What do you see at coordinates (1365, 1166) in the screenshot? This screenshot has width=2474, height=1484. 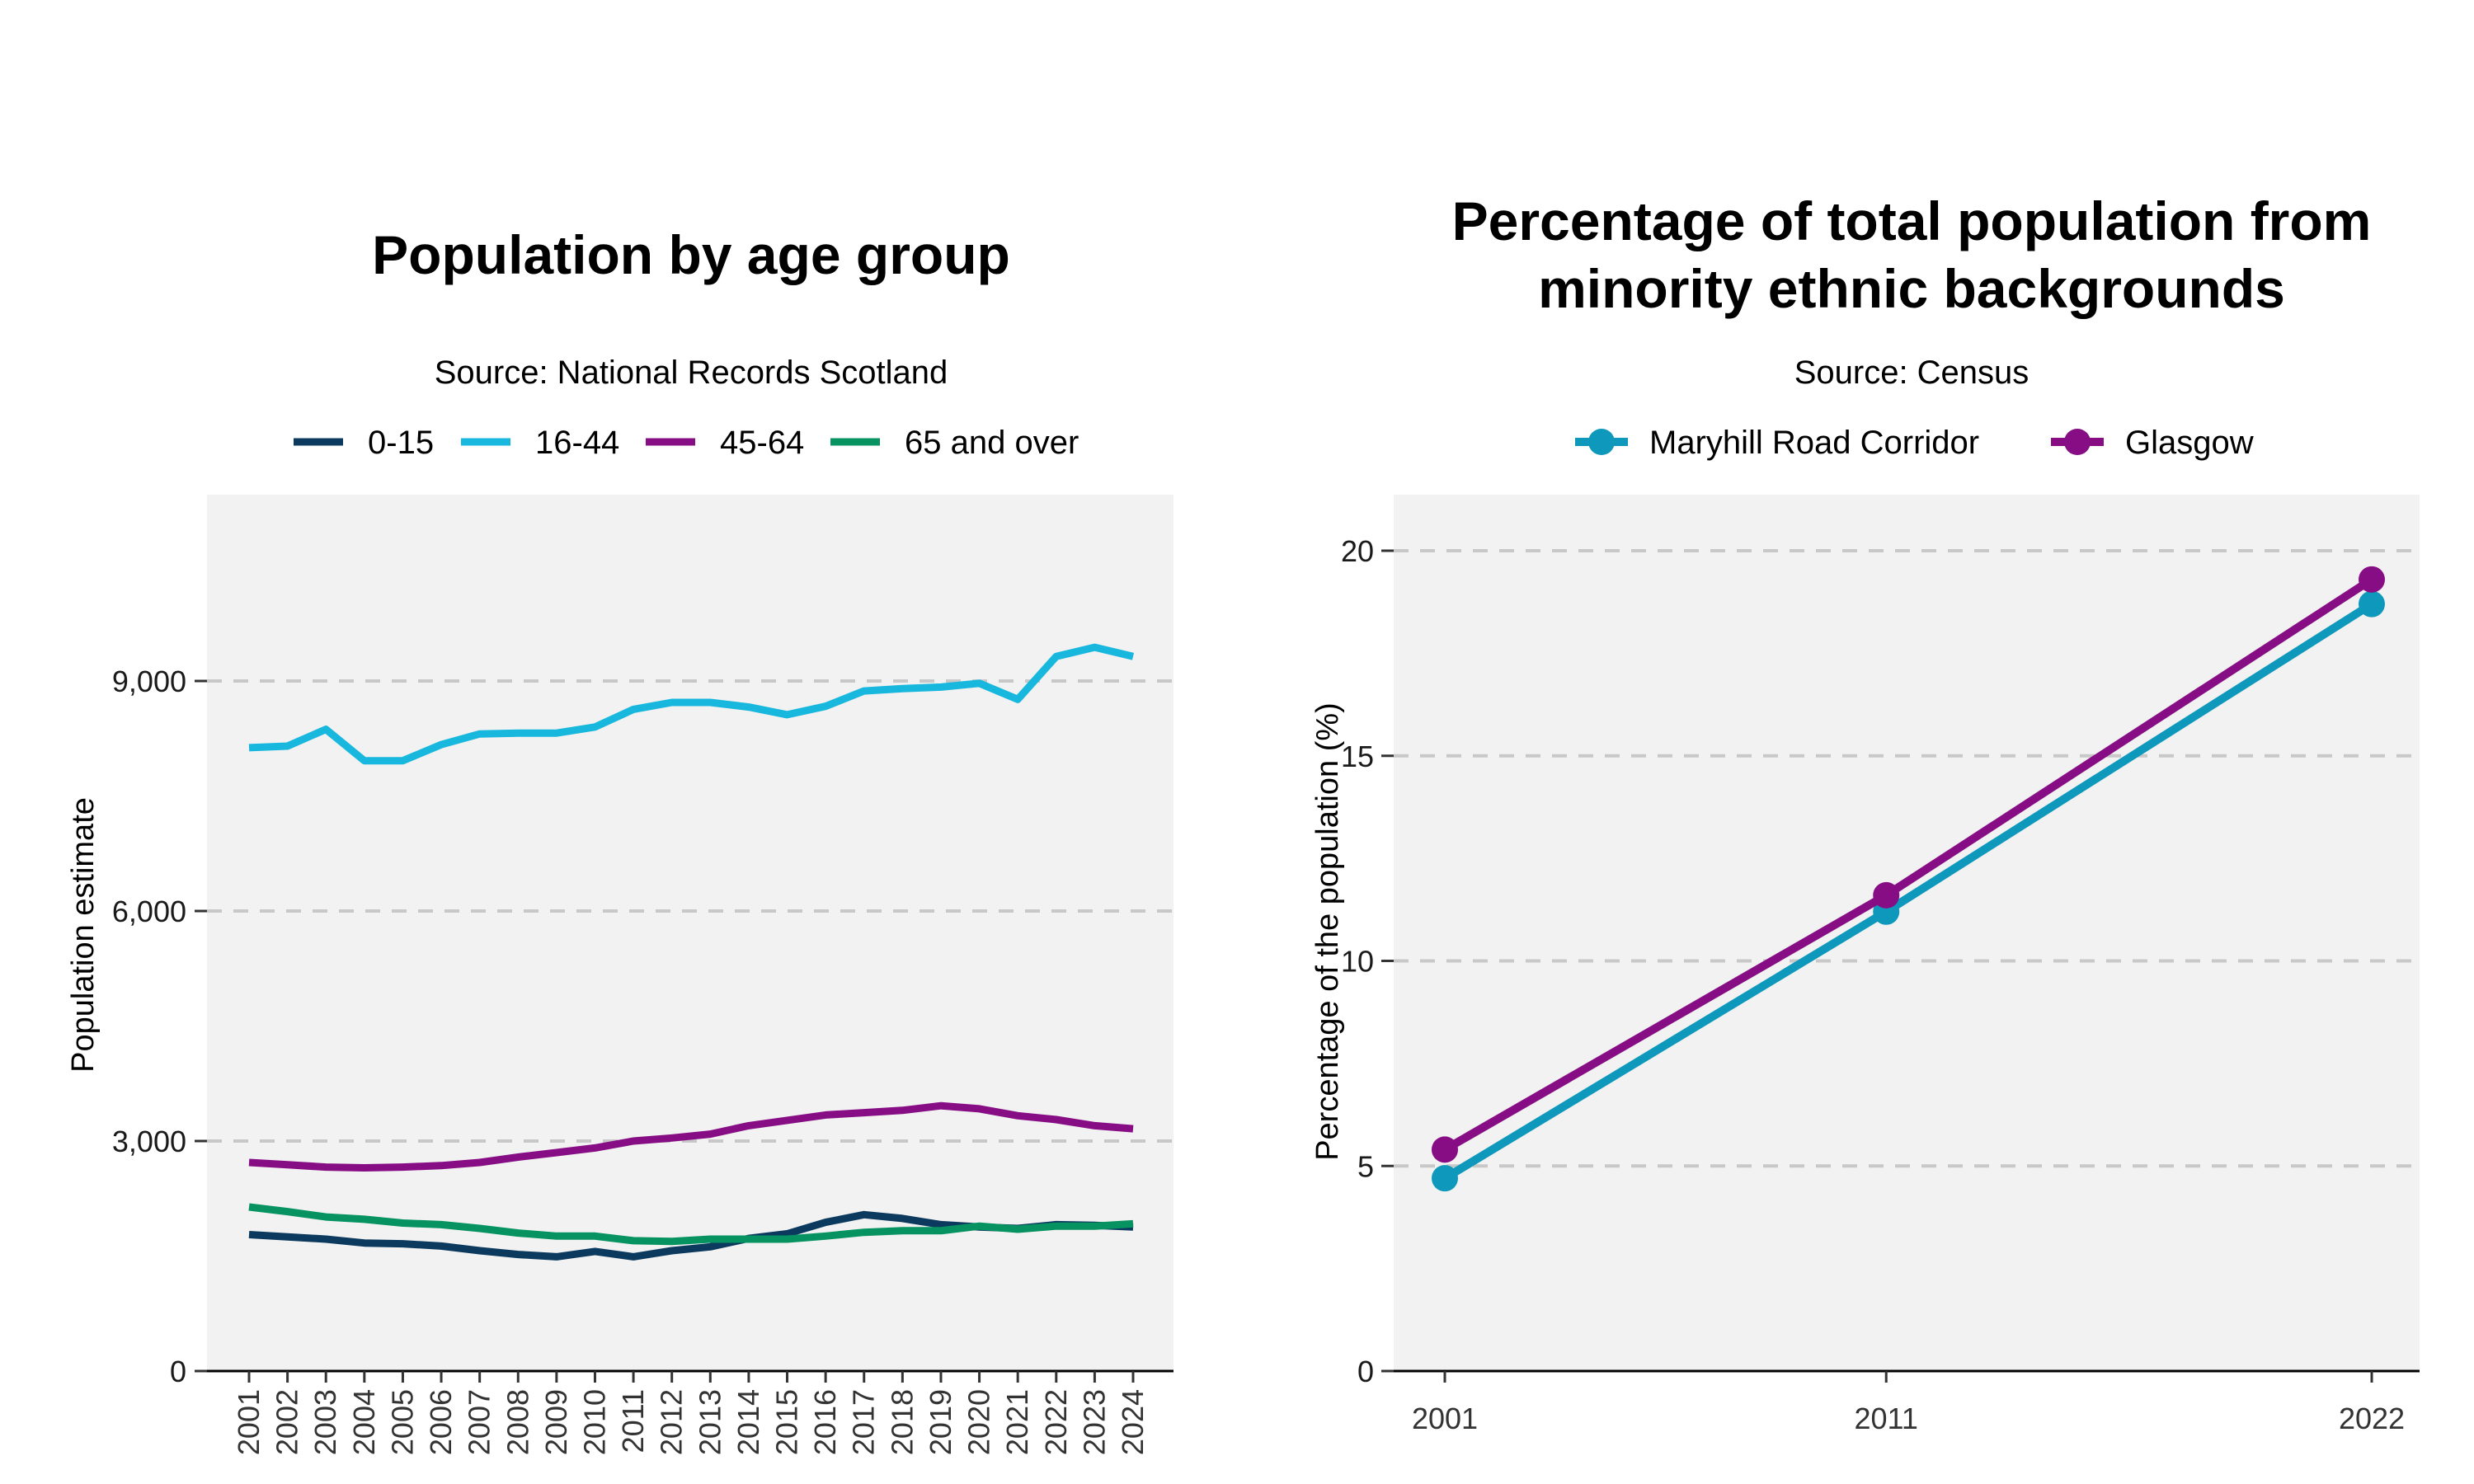 I see `y-tick-label: 5` at bounding box center [1365, 1166].